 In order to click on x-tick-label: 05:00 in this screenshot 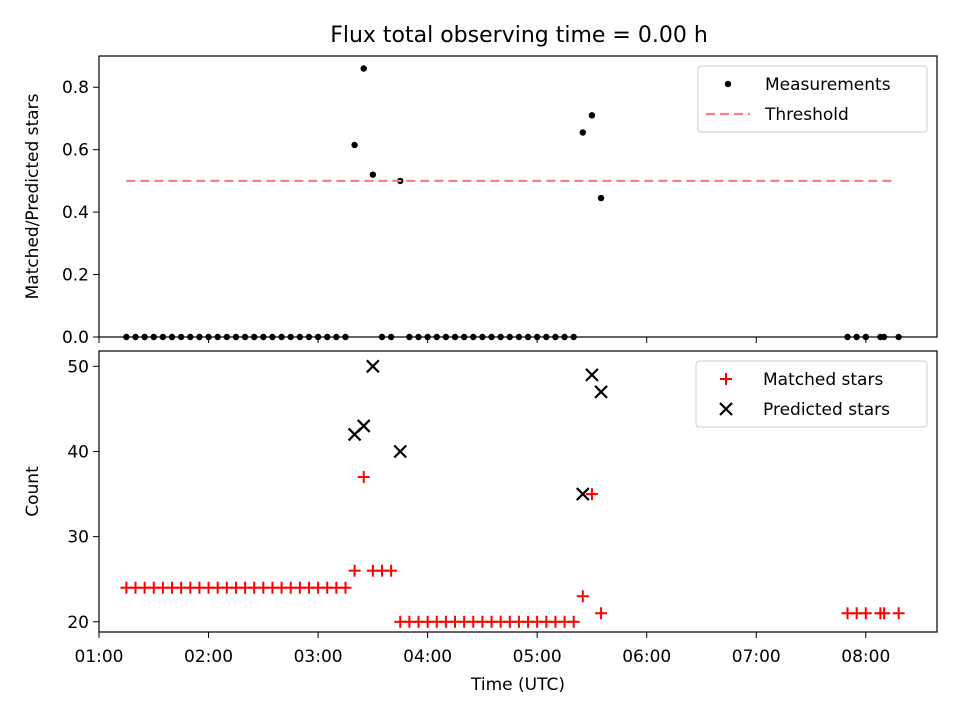, I will do `click(537, 657)`.